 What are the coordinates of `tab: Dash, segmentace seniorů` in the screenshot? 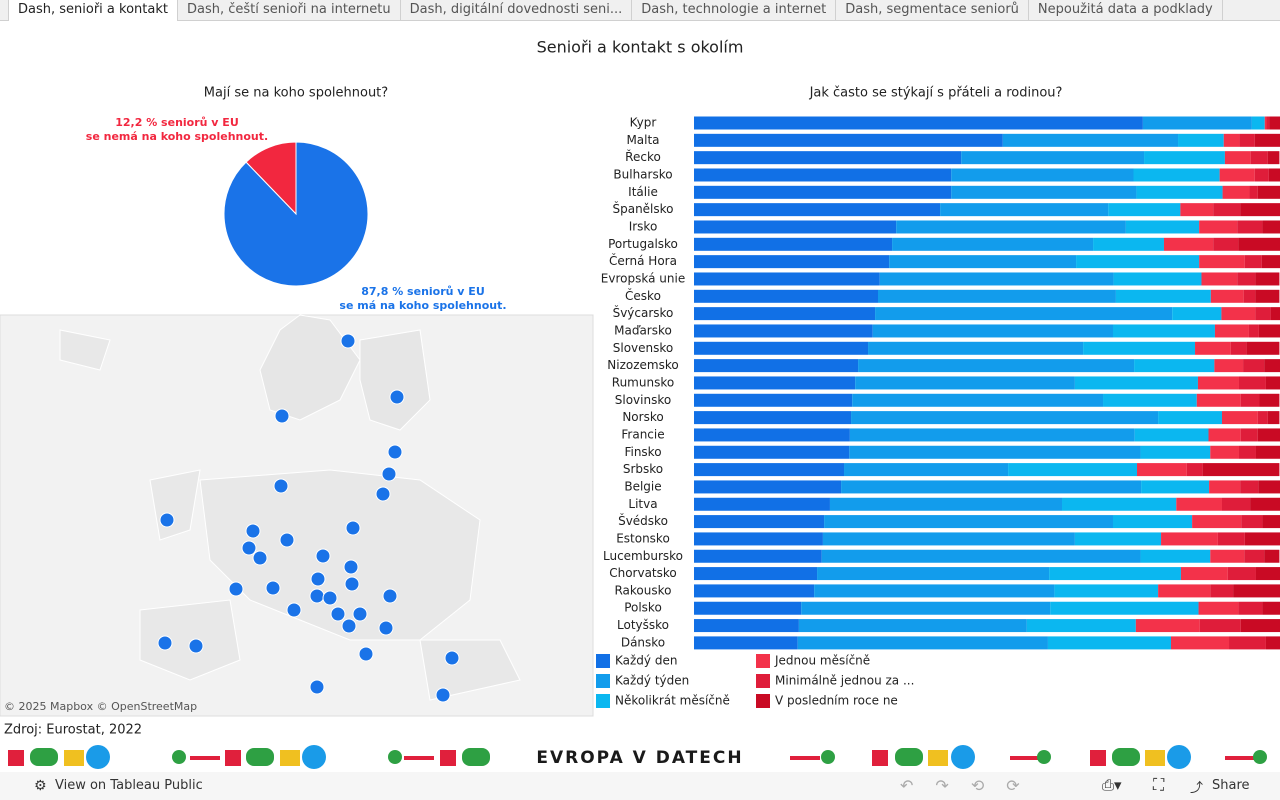 It's located at (932, 10).